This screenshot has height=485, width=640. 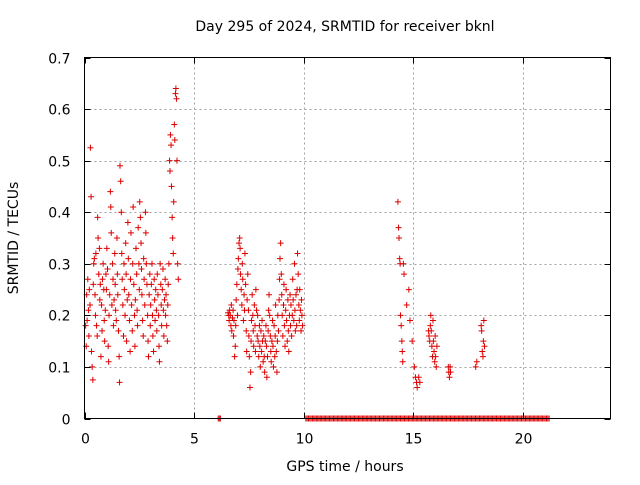 What do you see at coordinates (66, 421) in the screenshot?
I see `y-tick-label: 0` at bounding box center [66, 421].